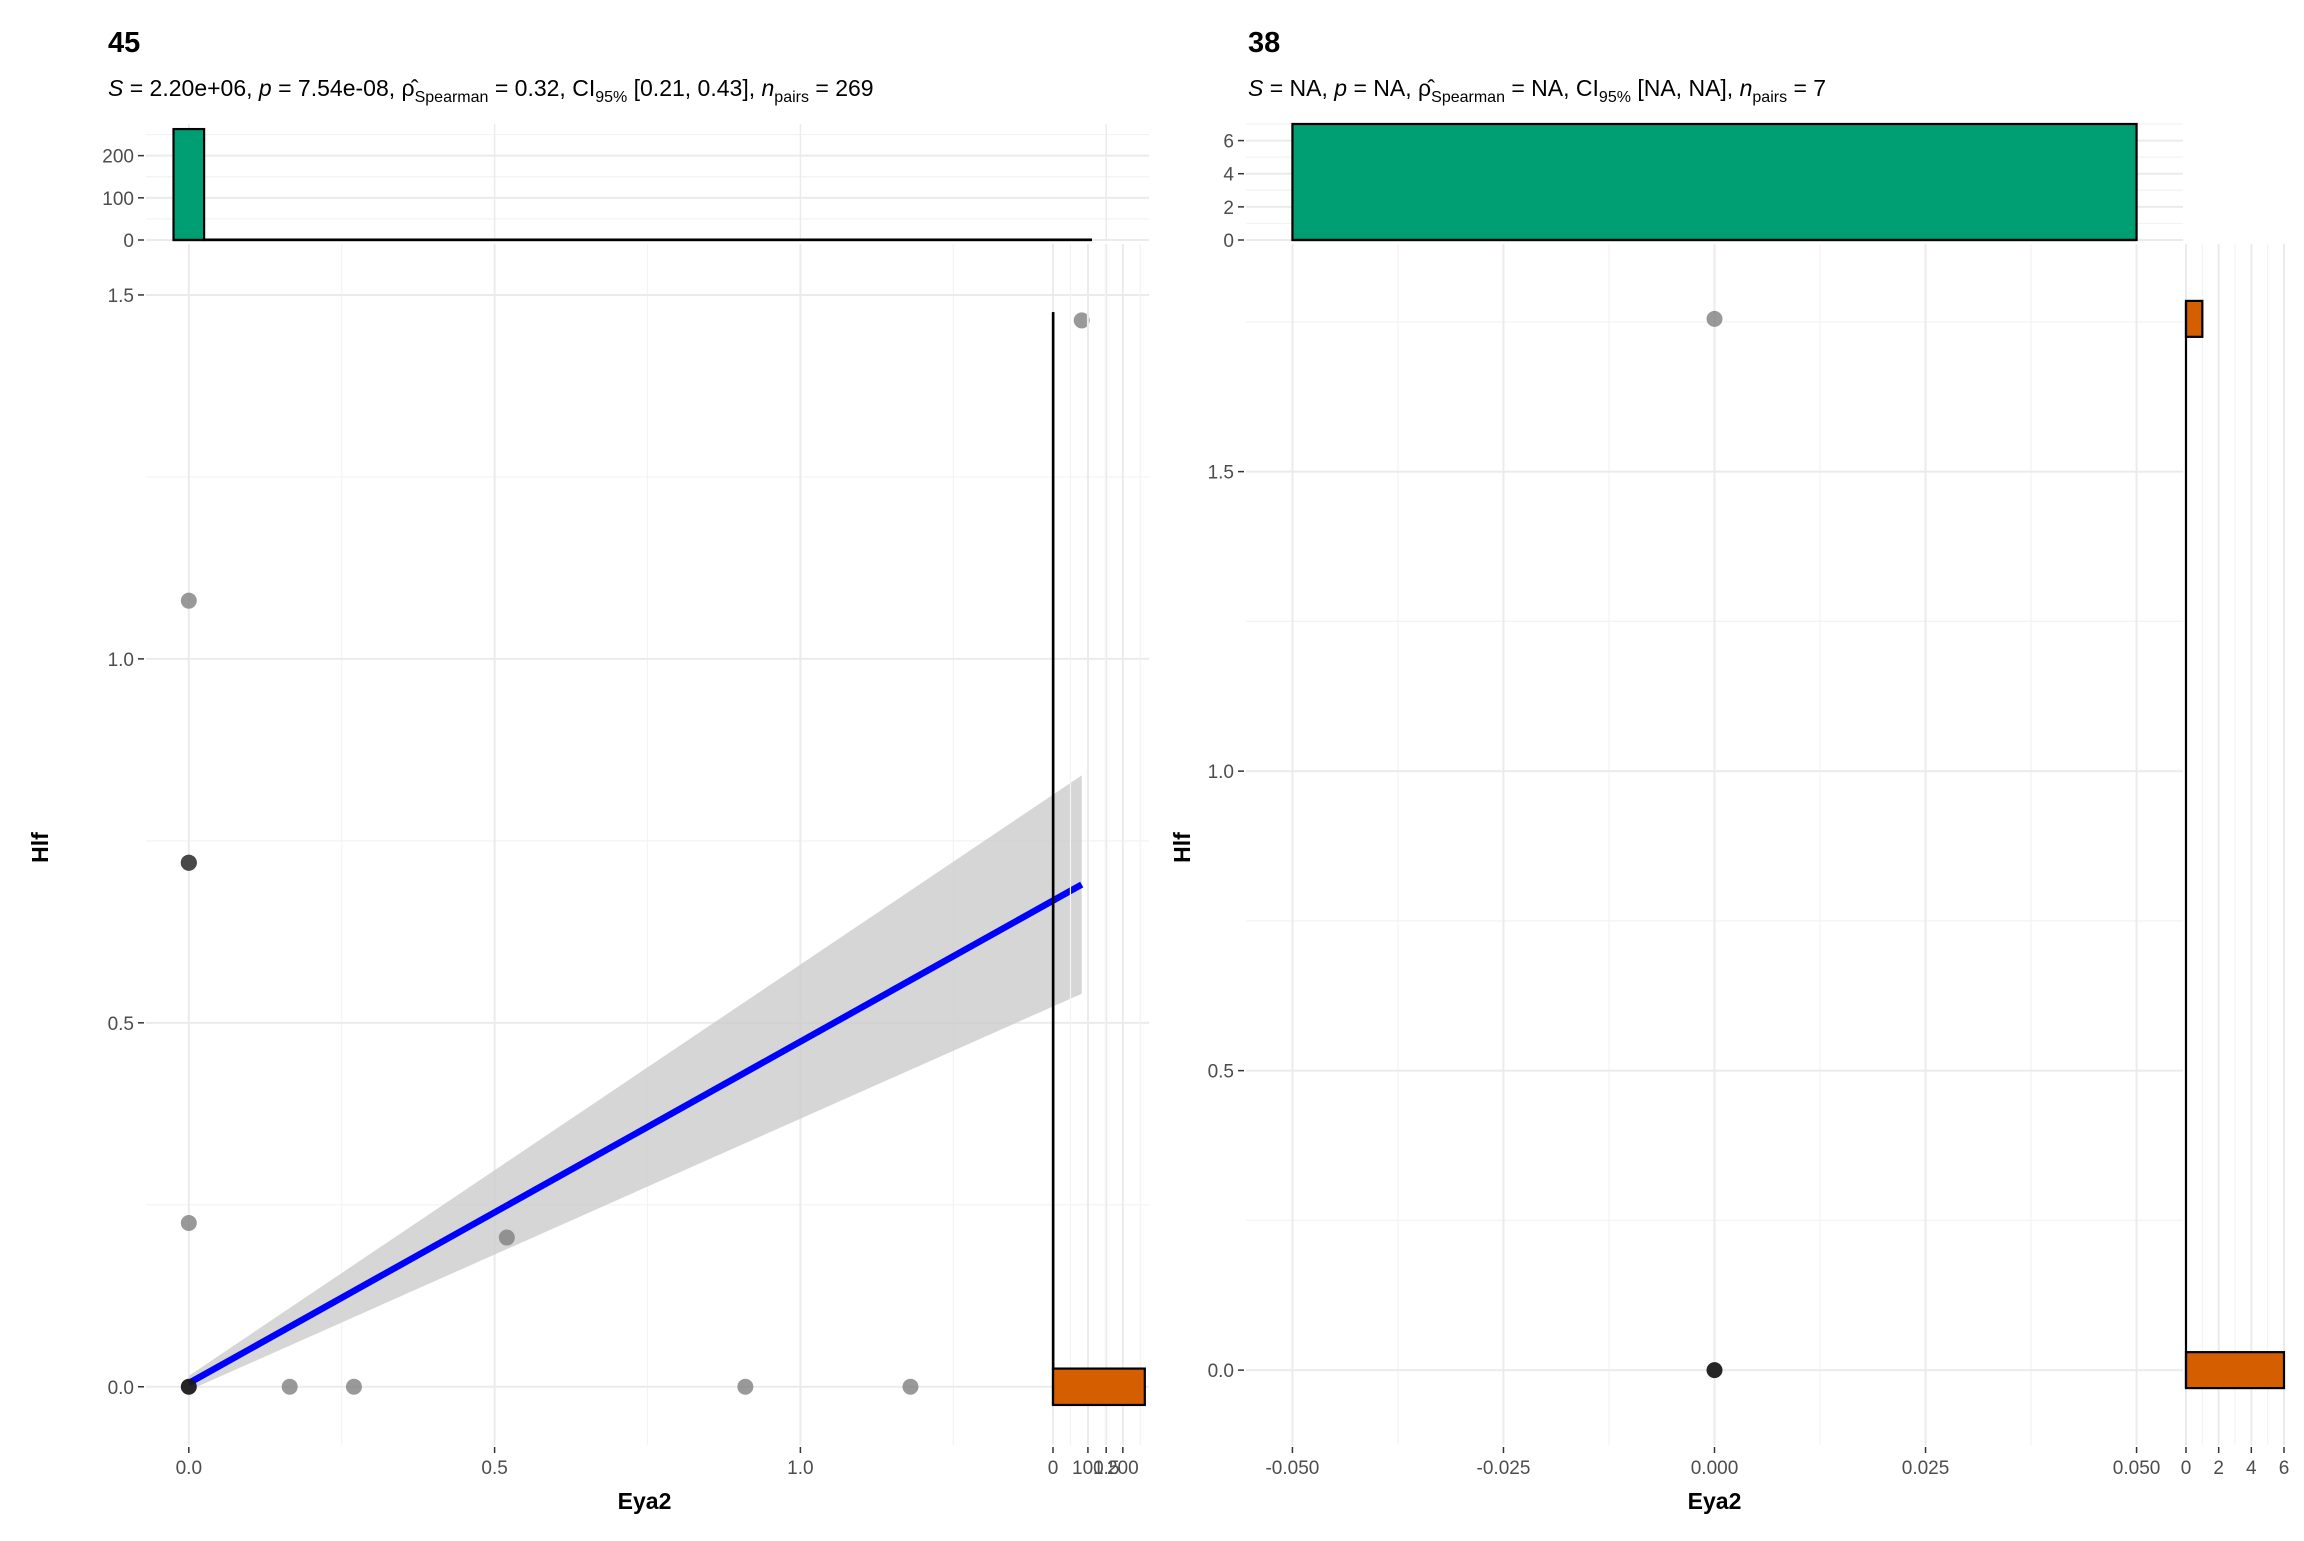 The image size is (2304, 1541). Describe the element at coordinates (1540, 88) in the screenshot. I see `subtitle-rho-value: = NA,` at that location.